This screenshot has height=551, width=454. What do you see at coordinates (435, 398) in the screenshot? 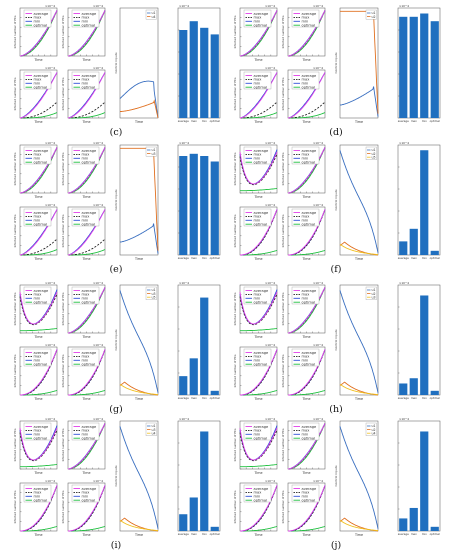
I see `bar-tick-label-optimal: optimal` at bounding box center [435, 398].